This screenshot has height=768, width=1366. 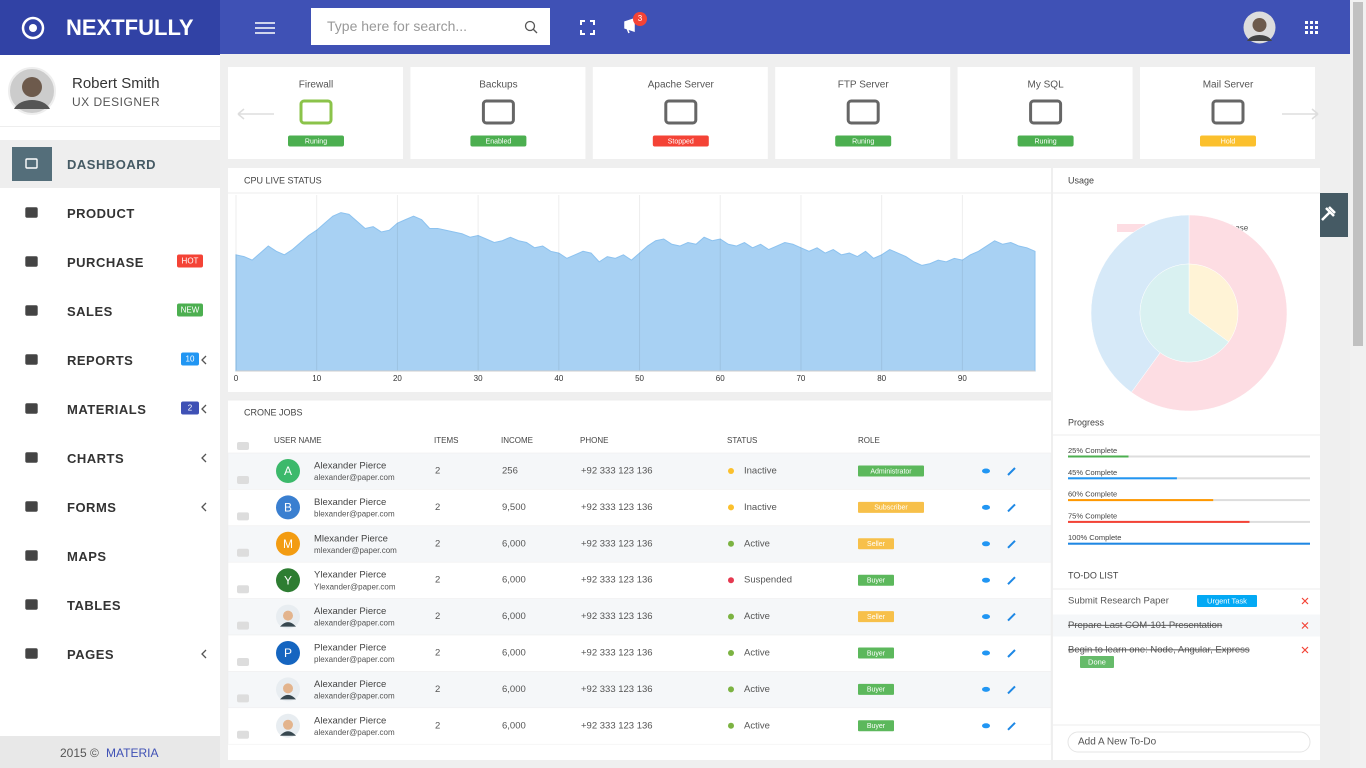 What do you see at coordinates (288, 653) in the screenshot?
I see `avatar-letter: P` at bounding box center [288, 653].